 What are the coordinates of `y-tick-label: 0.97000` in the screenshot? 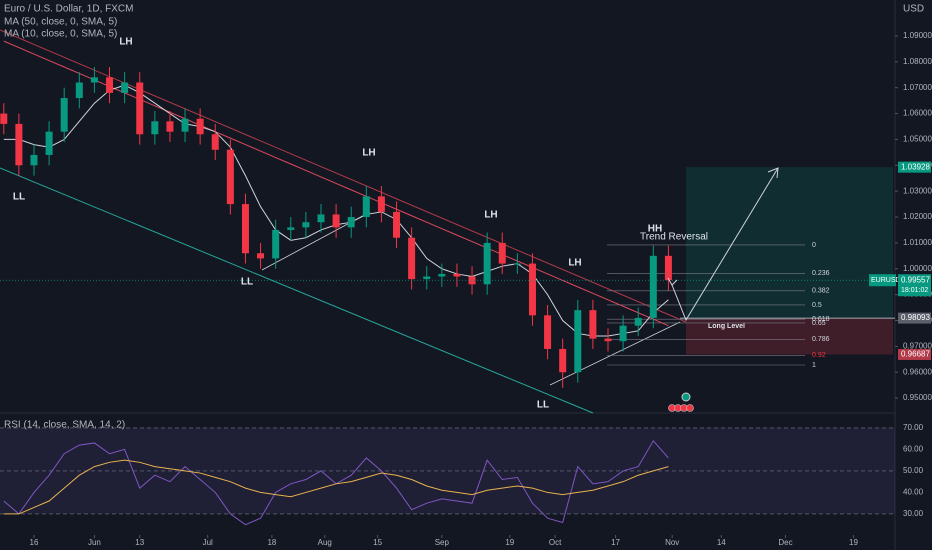 It's located at (917, 345).